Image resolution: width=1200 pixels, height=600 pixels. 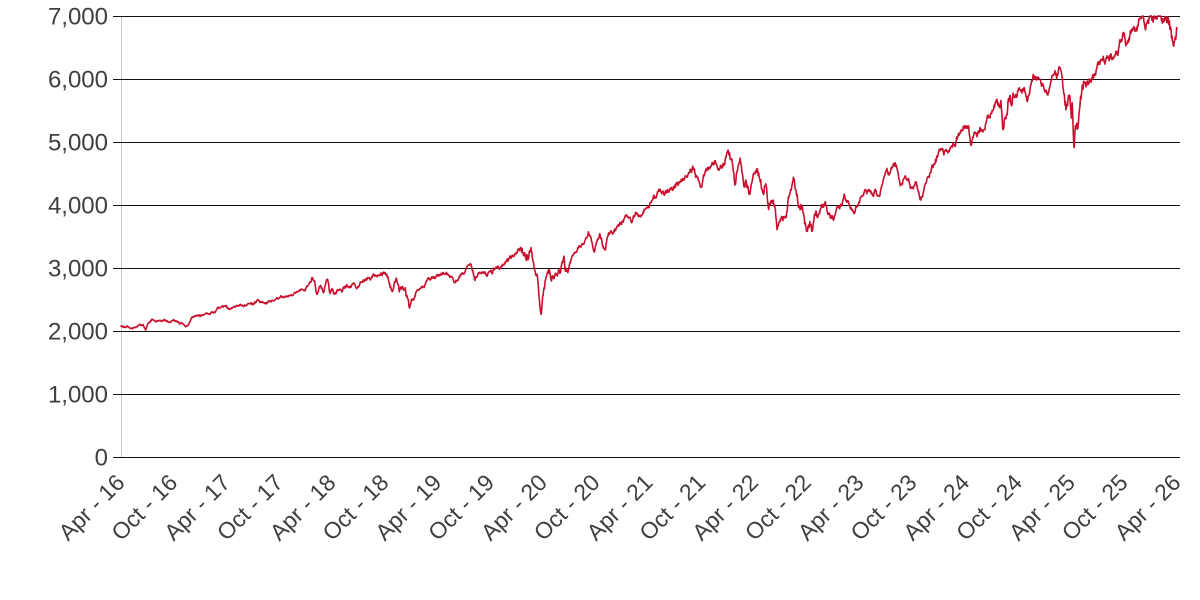 I want to click on y-tick-label: 6,000, so click(x=78, y=80).